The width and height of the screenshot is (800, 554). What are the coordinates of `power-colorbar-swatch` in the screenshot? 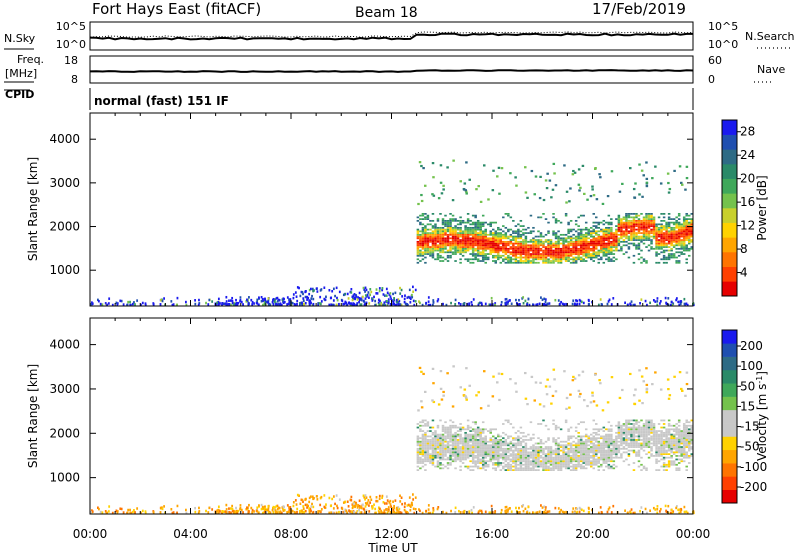 It's located at (729, 157).